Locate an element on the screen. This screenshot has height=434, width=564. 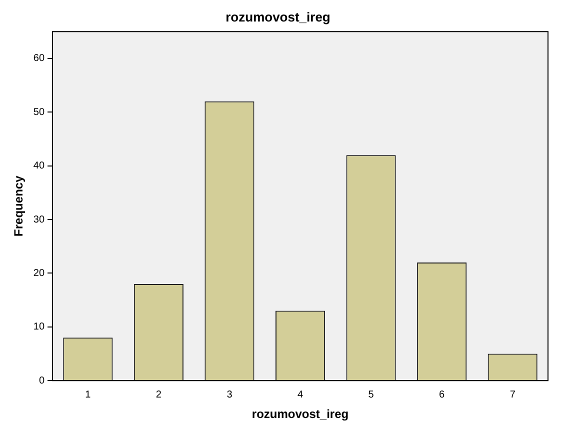
x-tick-label: 3 is located at coordinates (229, 394).